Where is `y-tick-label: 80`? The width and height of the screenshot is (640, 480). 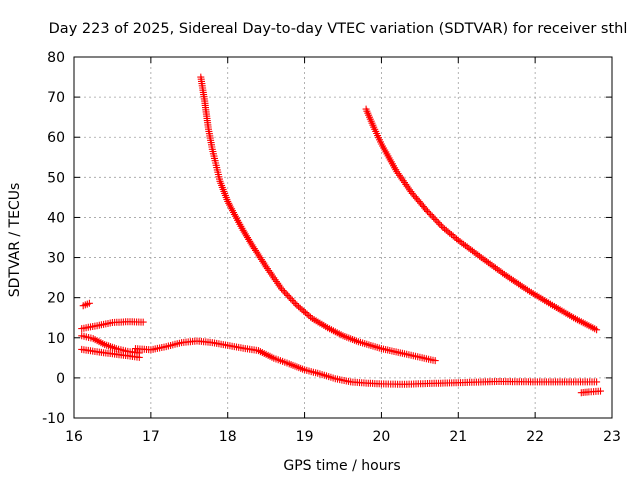
y-tick-label: 80 is located at coordinates (56, 58).